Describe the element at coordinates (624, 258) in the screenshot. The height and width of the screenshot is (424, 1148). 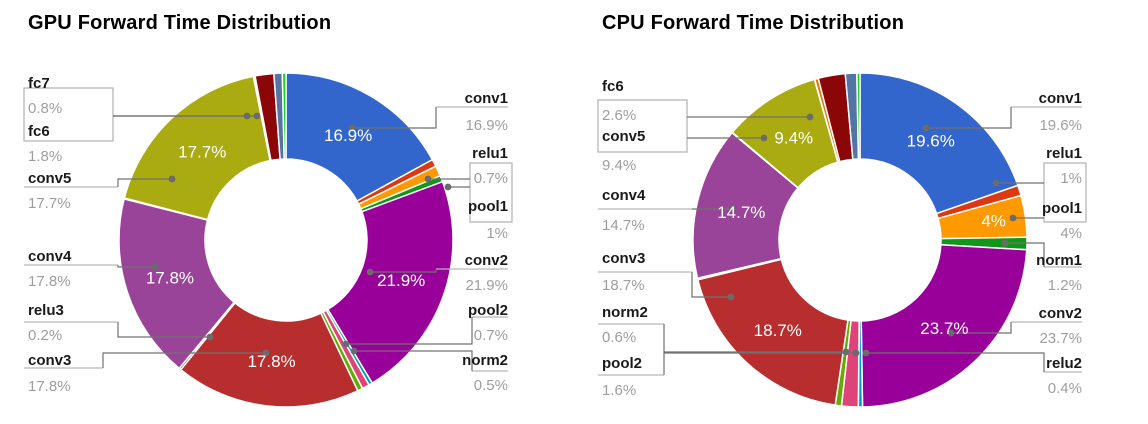
I see `callout-layer-name-conv3-cpu: conv3` at that location.